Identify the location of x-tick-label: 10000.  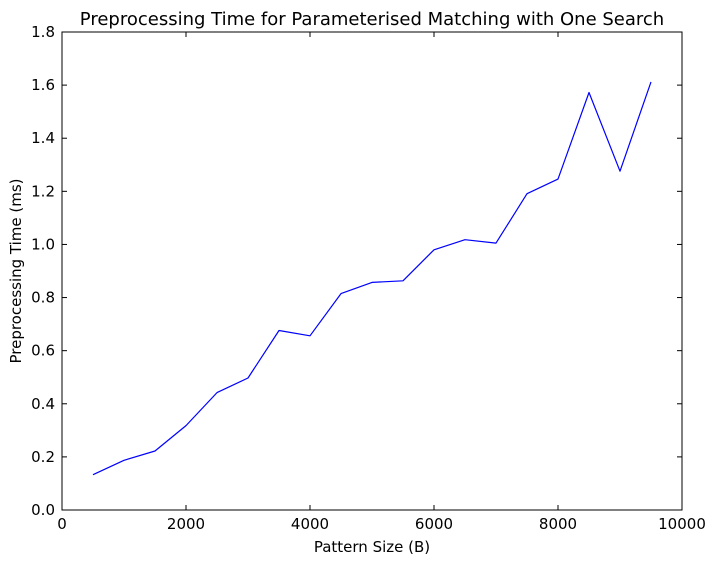
(682, 524).